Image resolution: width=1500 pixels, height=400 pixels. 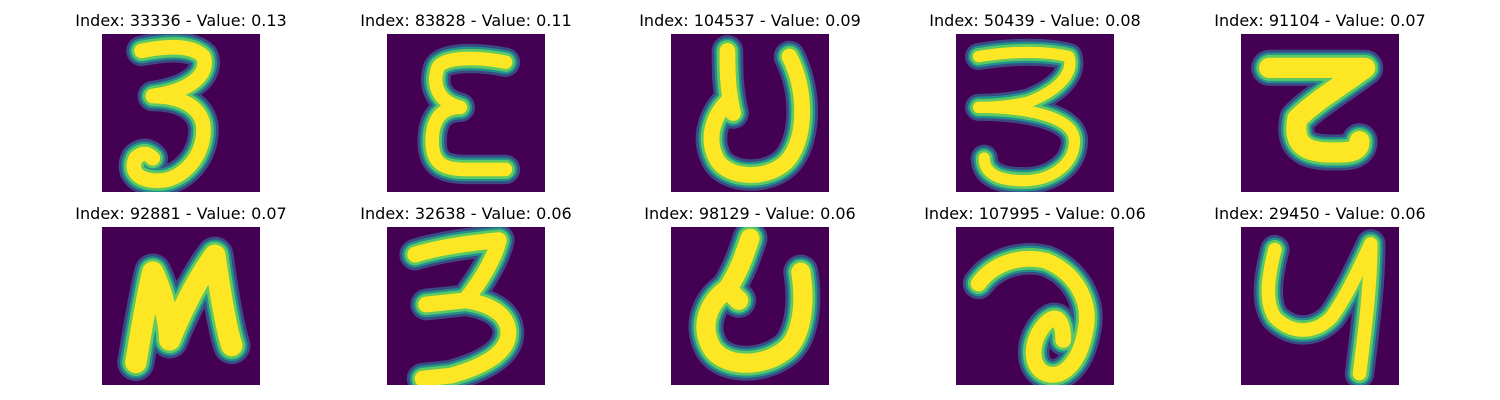 What do you see at coordinates (466, 213) in the screenshot?
I see `panel-title: Index: 32638 - Value: 0.06` at bounding box center [466, 213].